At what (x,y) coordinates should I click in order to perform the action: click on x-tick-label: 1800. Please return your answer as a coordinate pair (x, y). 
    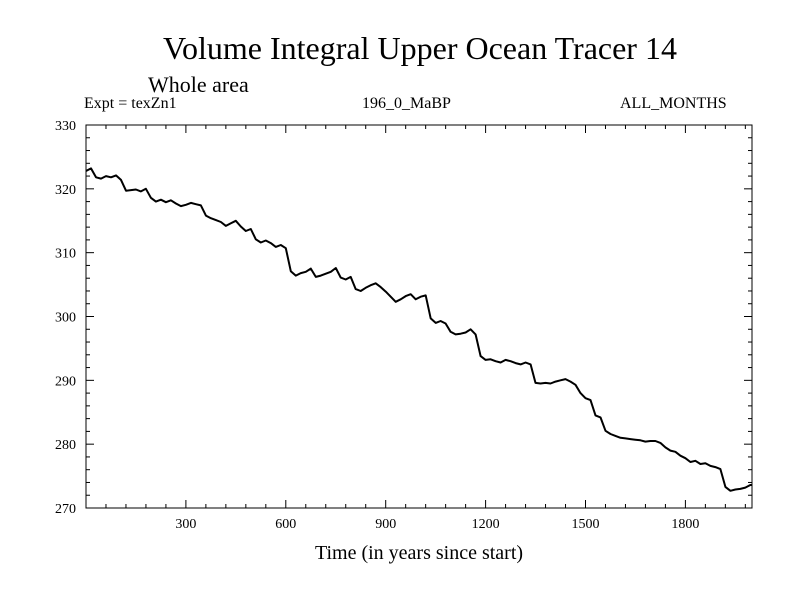
    Looking at the image, I should click on (685, 524).